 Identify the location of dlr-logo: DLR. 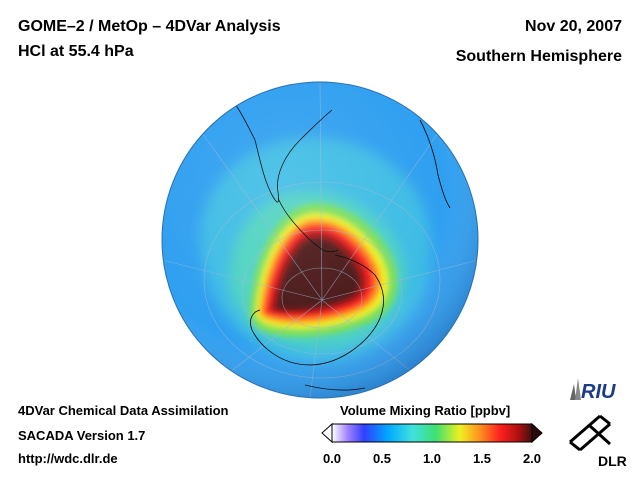
(598, 441).